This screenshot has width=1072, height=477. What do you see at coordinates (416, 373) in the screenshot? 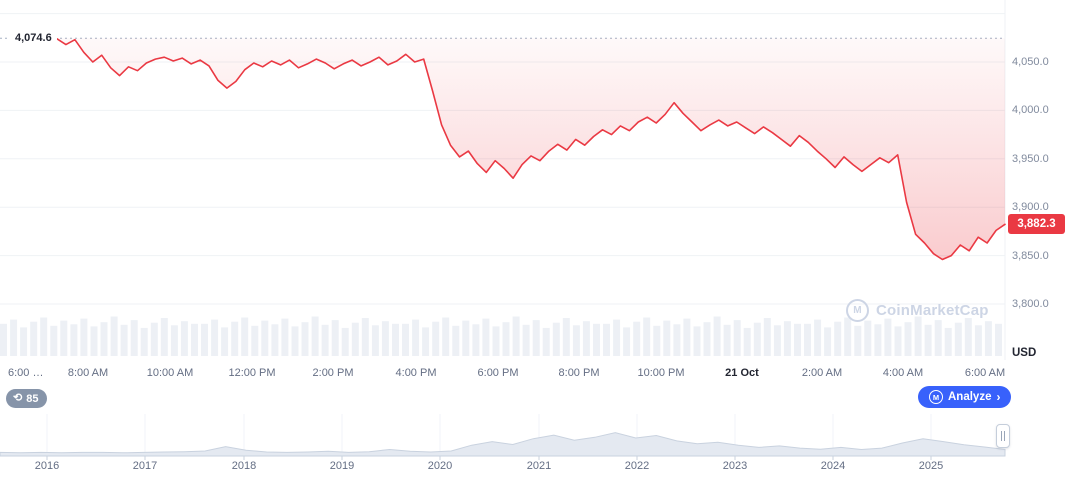
I see `x-axis-tick-label: 4:00 PM` at bounding box center [416, 373].